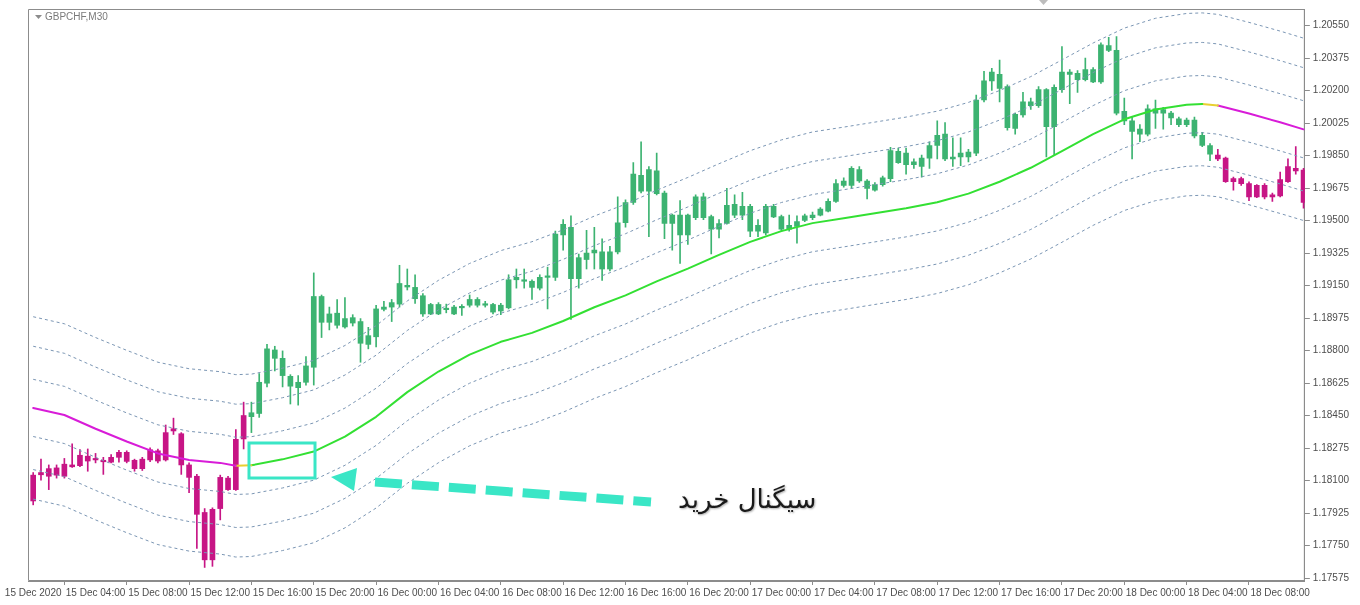 The height and width of the screenshot is (605, 1360). Describe the element at coordinates (1331, 577) in the screenshot. I see `y-tick-label: 1.17575` at that location.